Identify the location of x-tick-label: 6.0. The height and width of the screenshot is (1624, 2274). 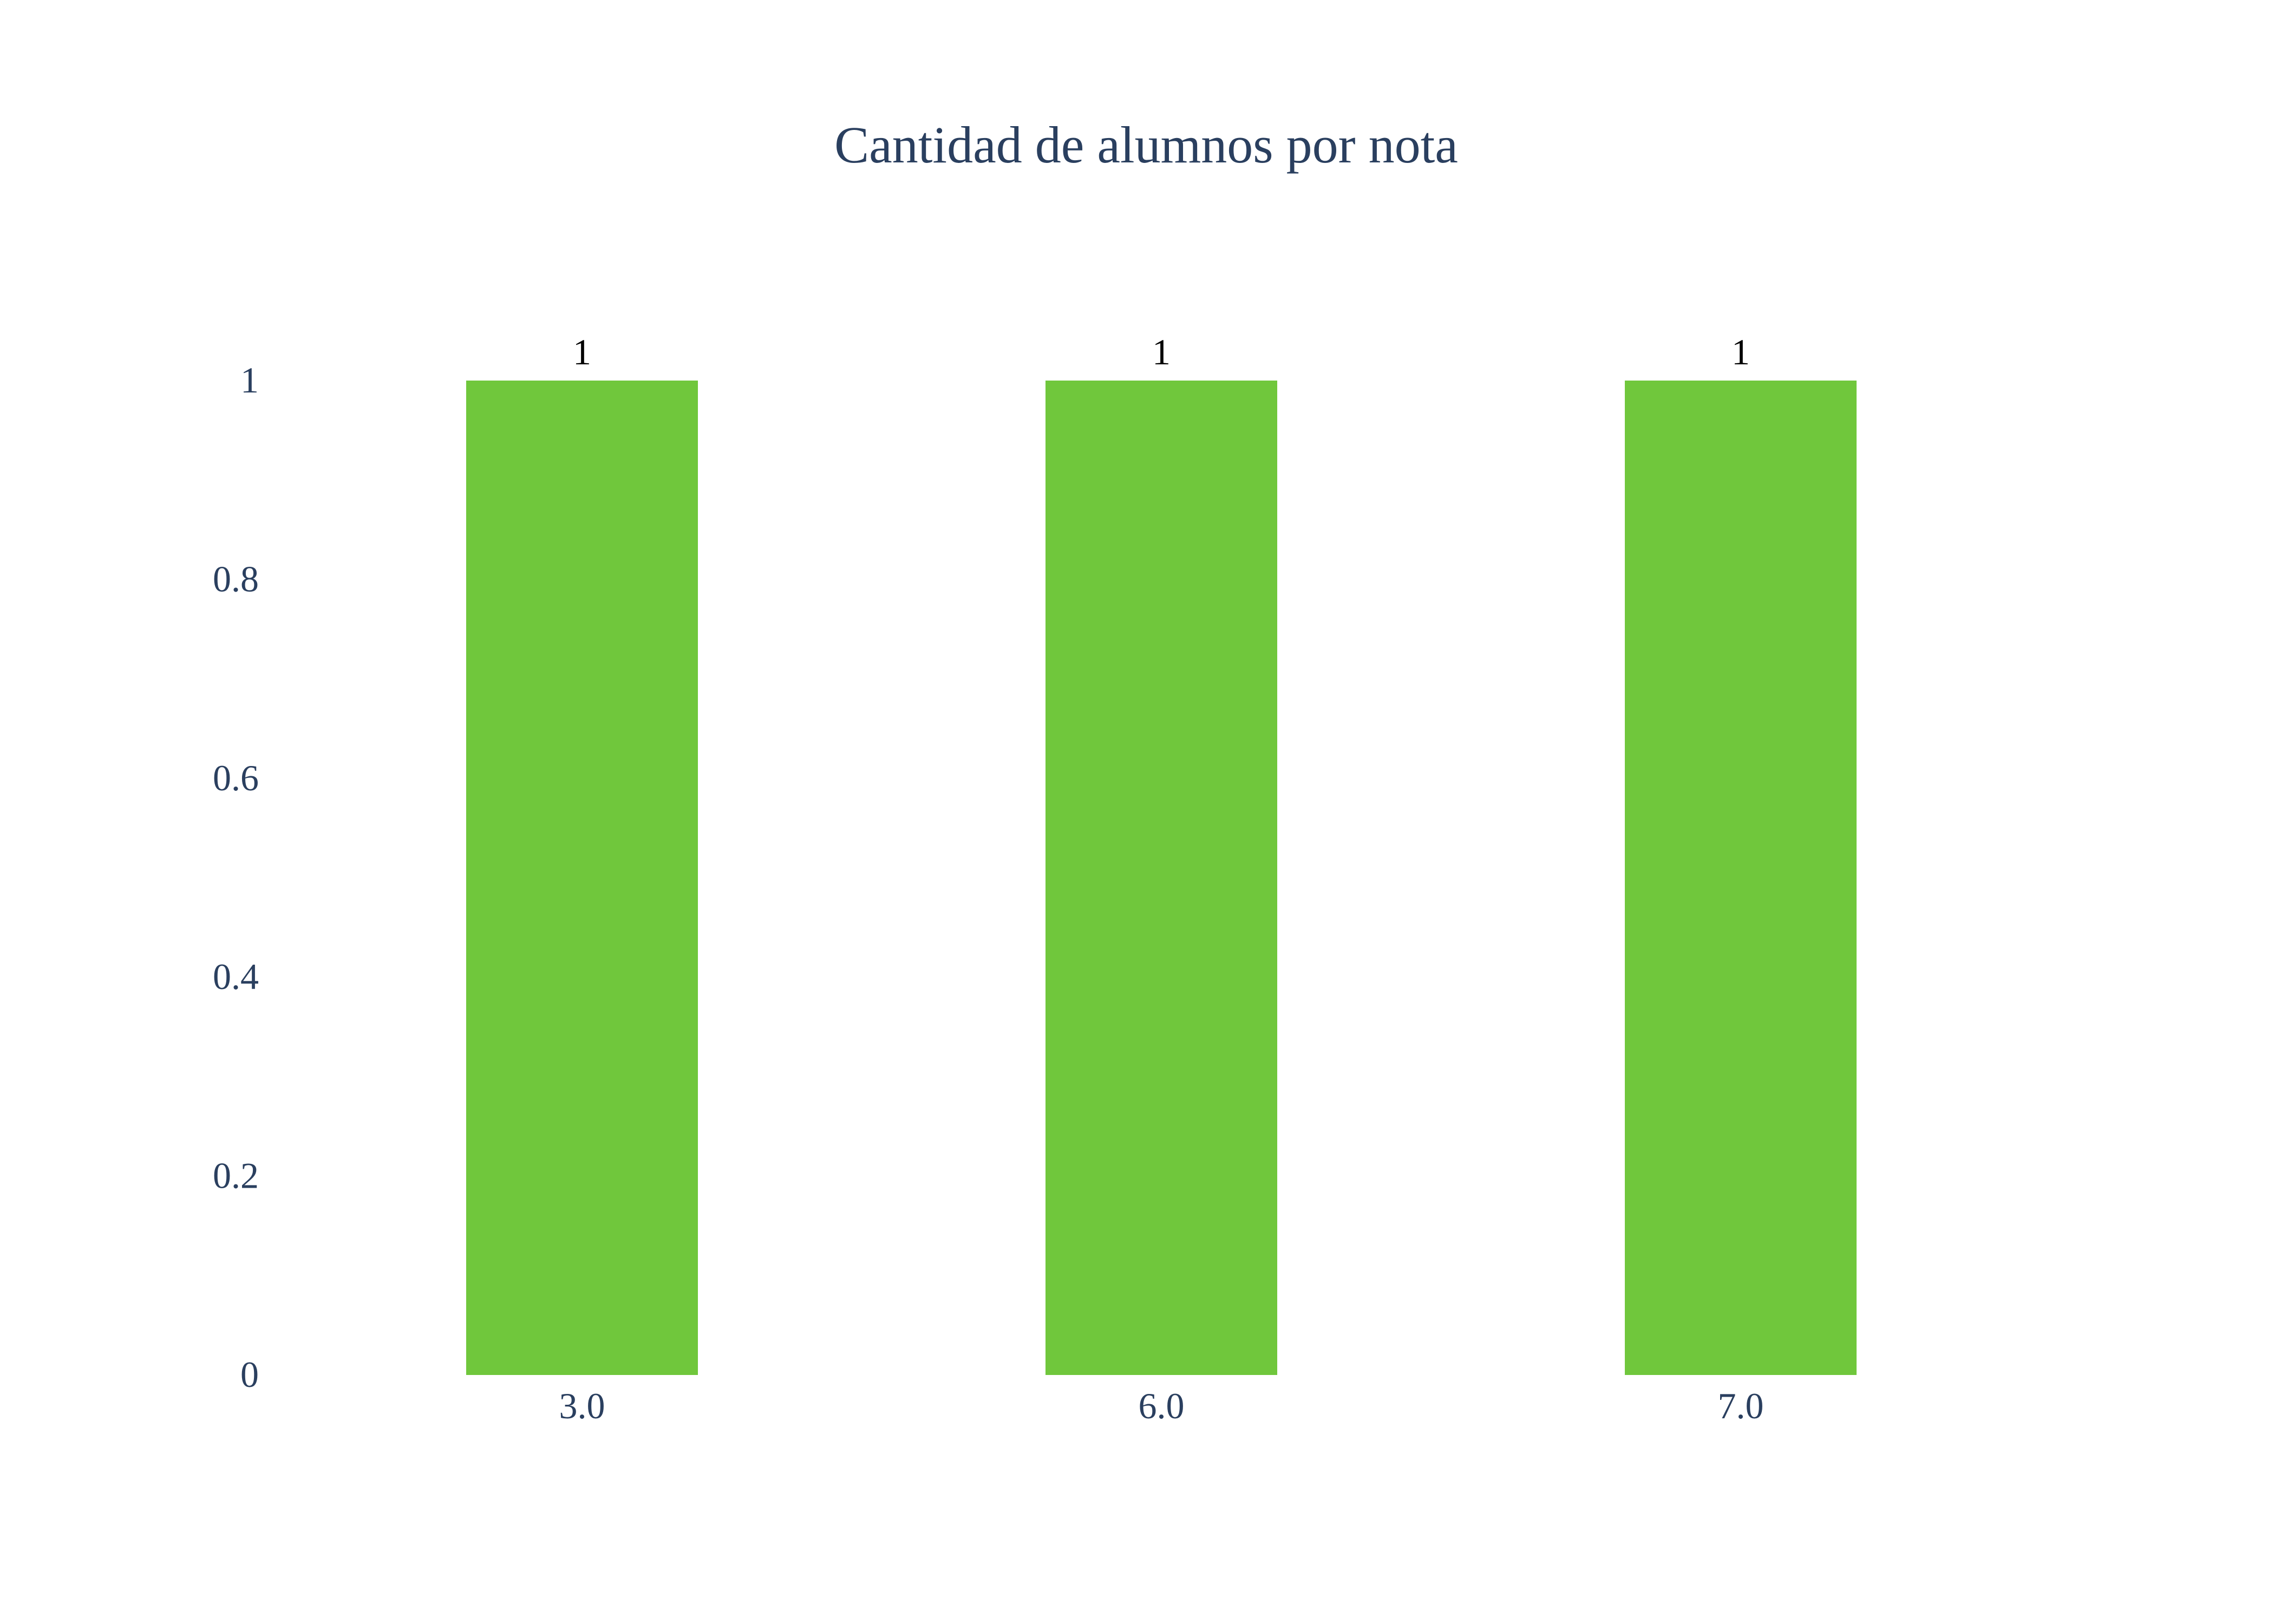
(1162, 1405).